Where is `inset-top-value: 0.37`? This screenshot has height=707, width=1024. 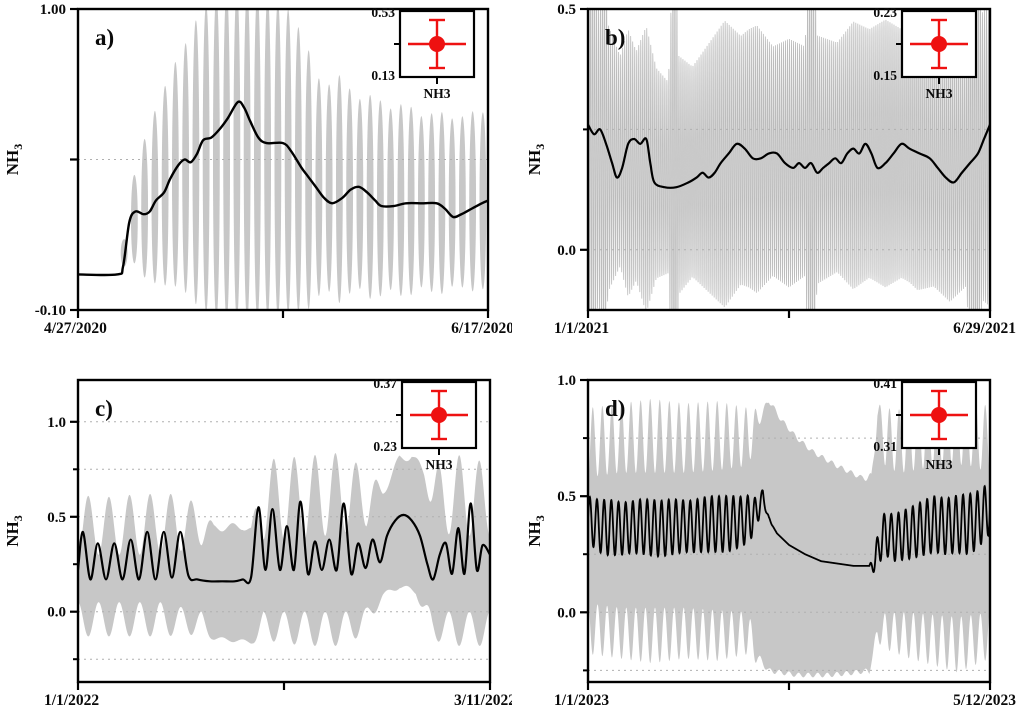
inset-top-value: 0.37 is located at coordinates (385, 383).